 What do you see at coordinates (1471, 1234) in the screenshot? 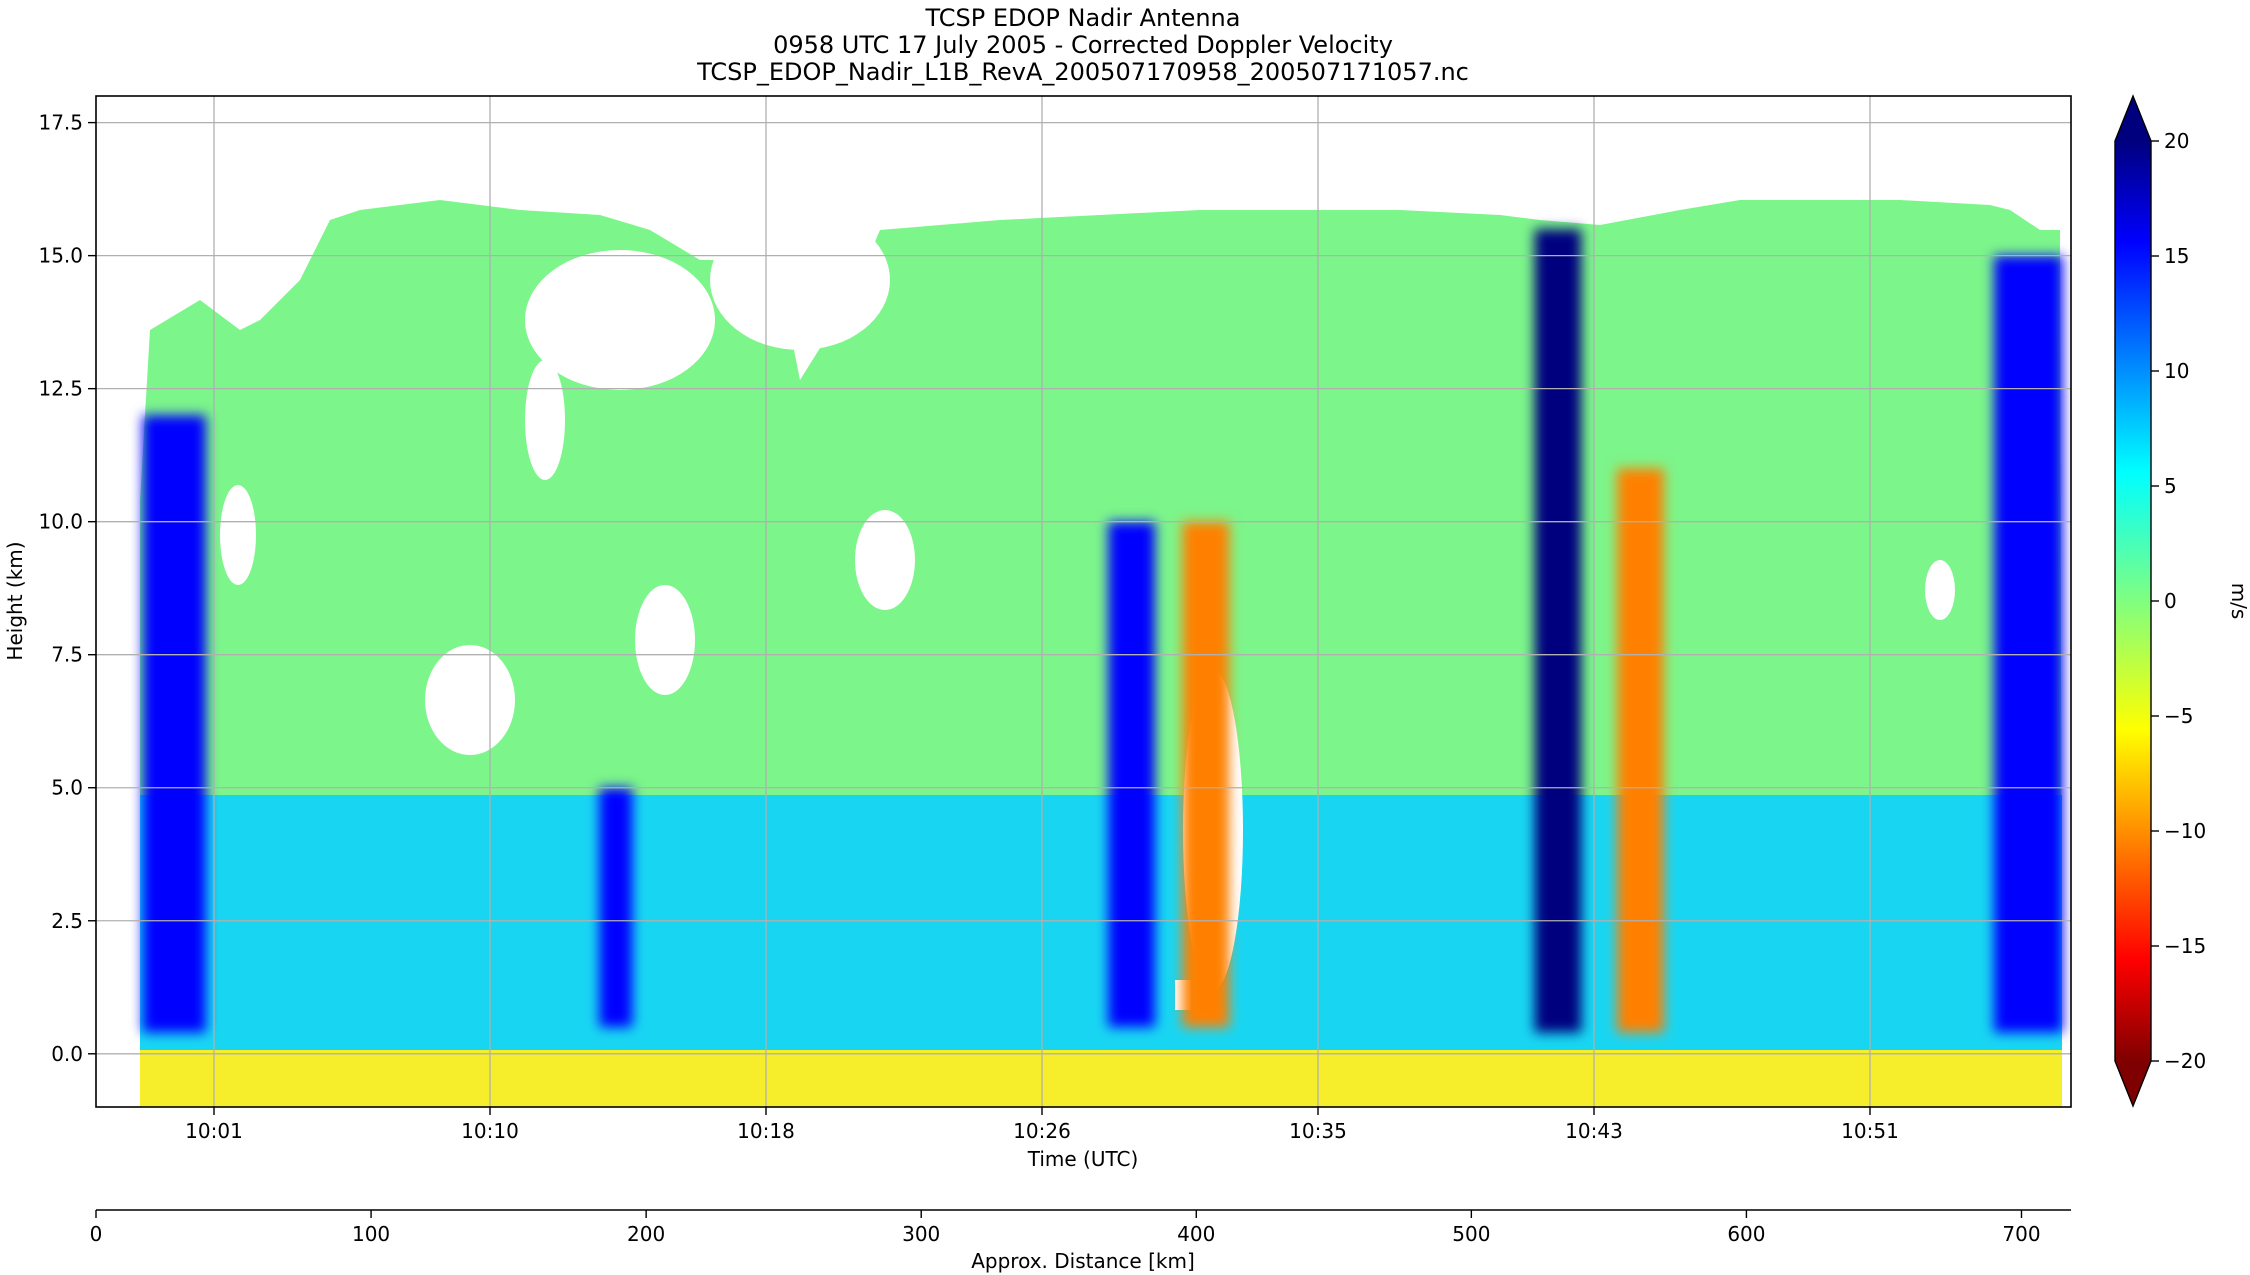
I see `distance-tick-label: 500` at bounding box center [1471, 1234].